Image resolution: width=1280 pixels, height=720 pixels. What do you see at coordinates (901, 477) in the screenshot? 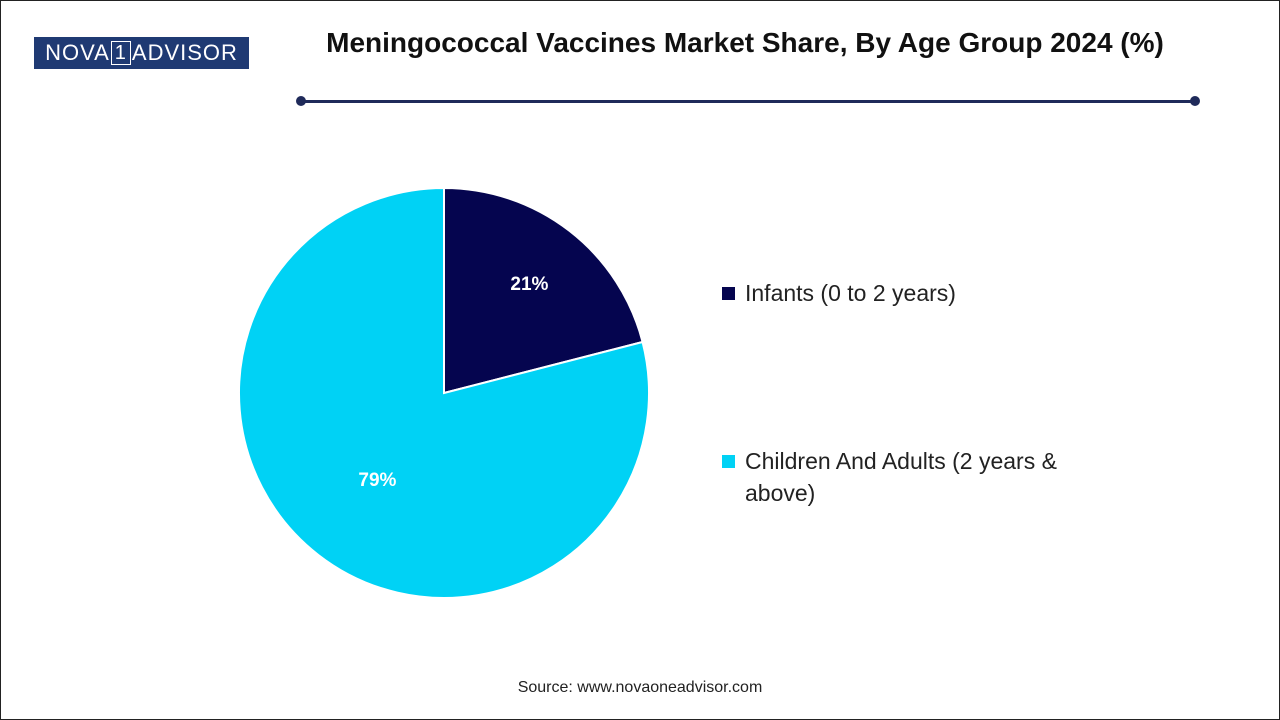
I see `legend-label-children-adults: Children And Adults (2 years & above)` at bounding box center [901, 477].